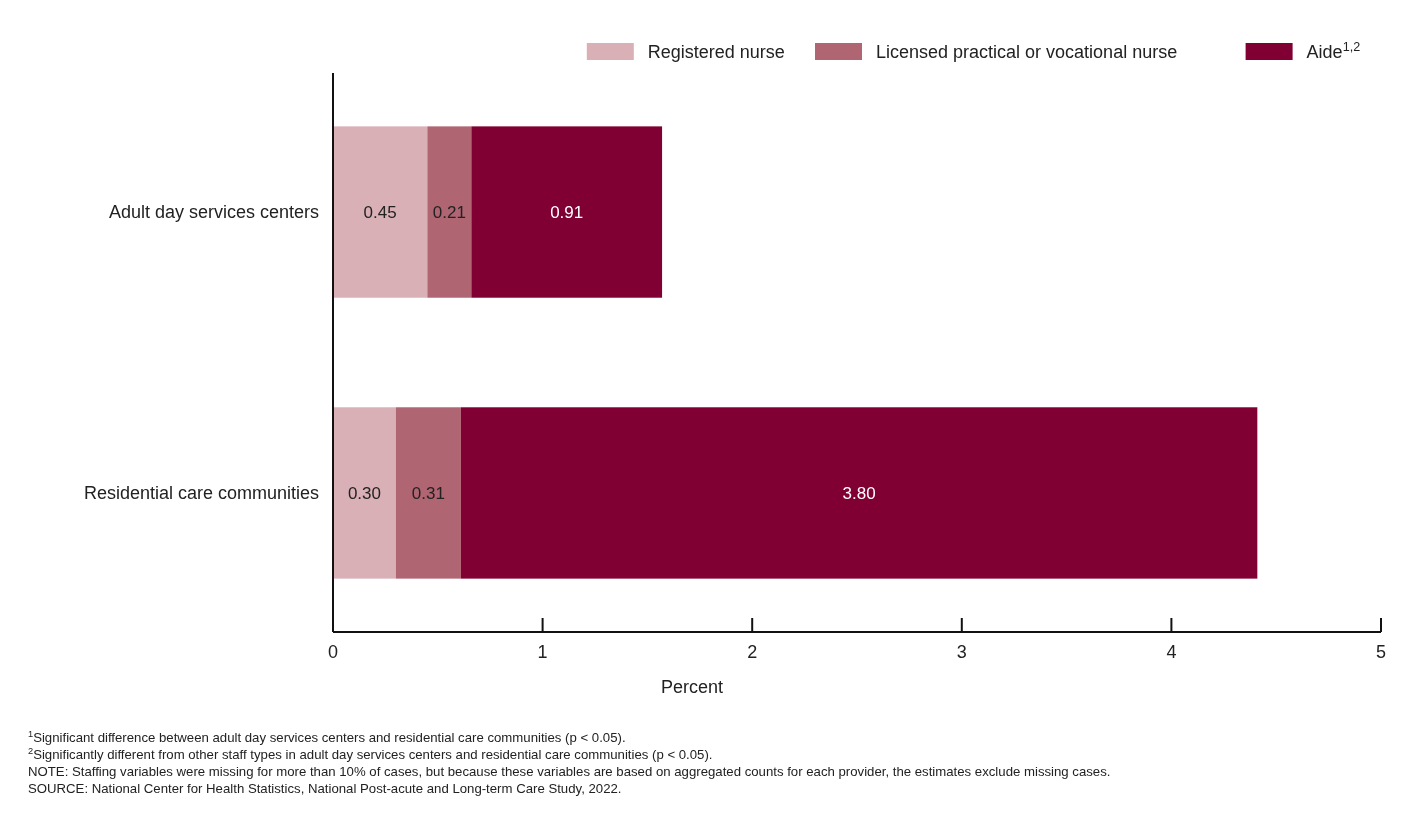 The width and height of the screenshot is (1406, 822). What do you see at coordinates (716, 52) in the screenshot?
I see `legend-label: Registered nurse` at bounding box center [716, 52].